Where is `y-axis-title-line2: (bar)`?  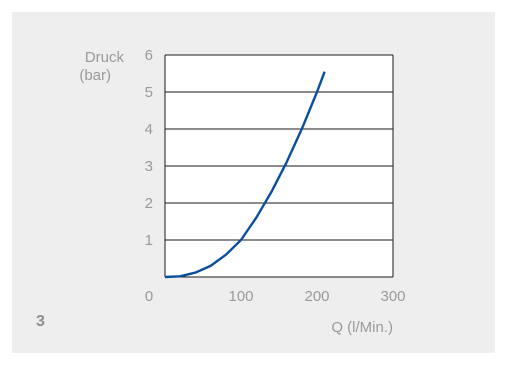
y-axis-title-line2: (bar) is located at coordinates (95, 75).